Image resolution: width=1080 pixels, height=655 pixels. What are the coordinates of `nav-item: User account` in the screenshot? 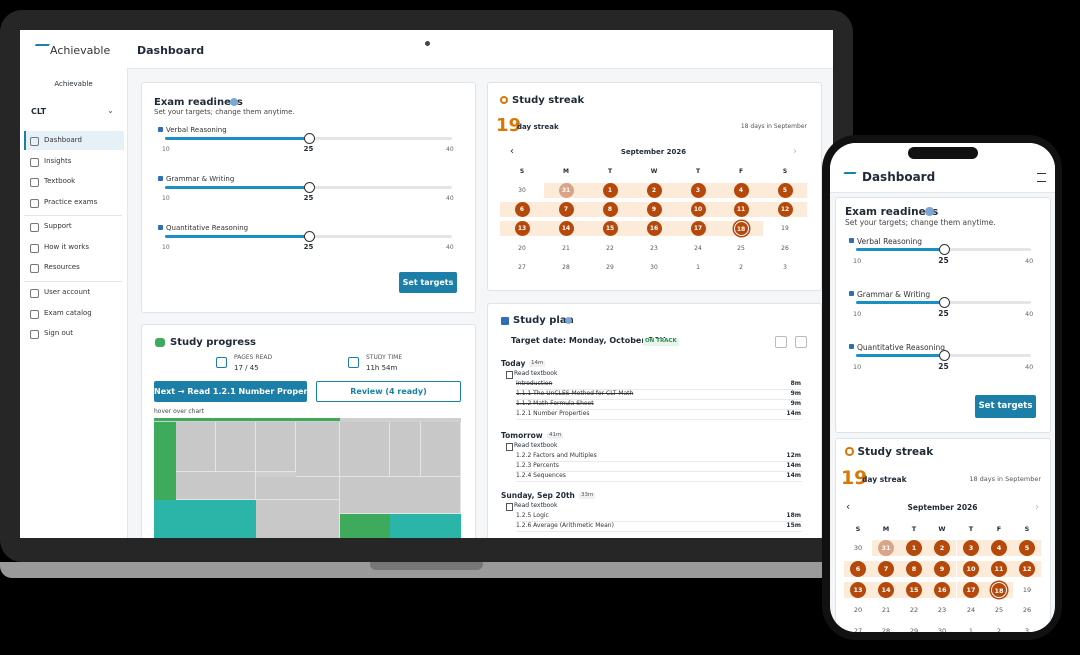 It's located at (67, 292).